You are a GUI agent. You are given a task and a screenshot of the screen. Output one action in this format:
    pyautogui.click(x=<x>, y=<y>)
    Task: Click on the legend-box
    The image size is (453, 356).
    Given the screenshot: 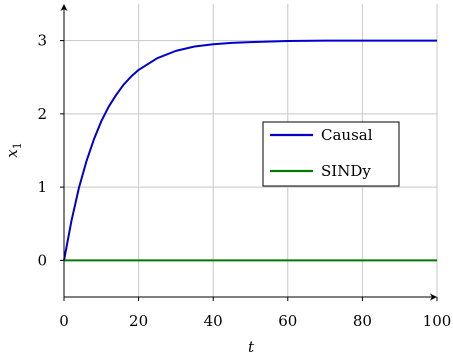 What is the action you would take?
    pyautogui.click(x=331, y=154)
    